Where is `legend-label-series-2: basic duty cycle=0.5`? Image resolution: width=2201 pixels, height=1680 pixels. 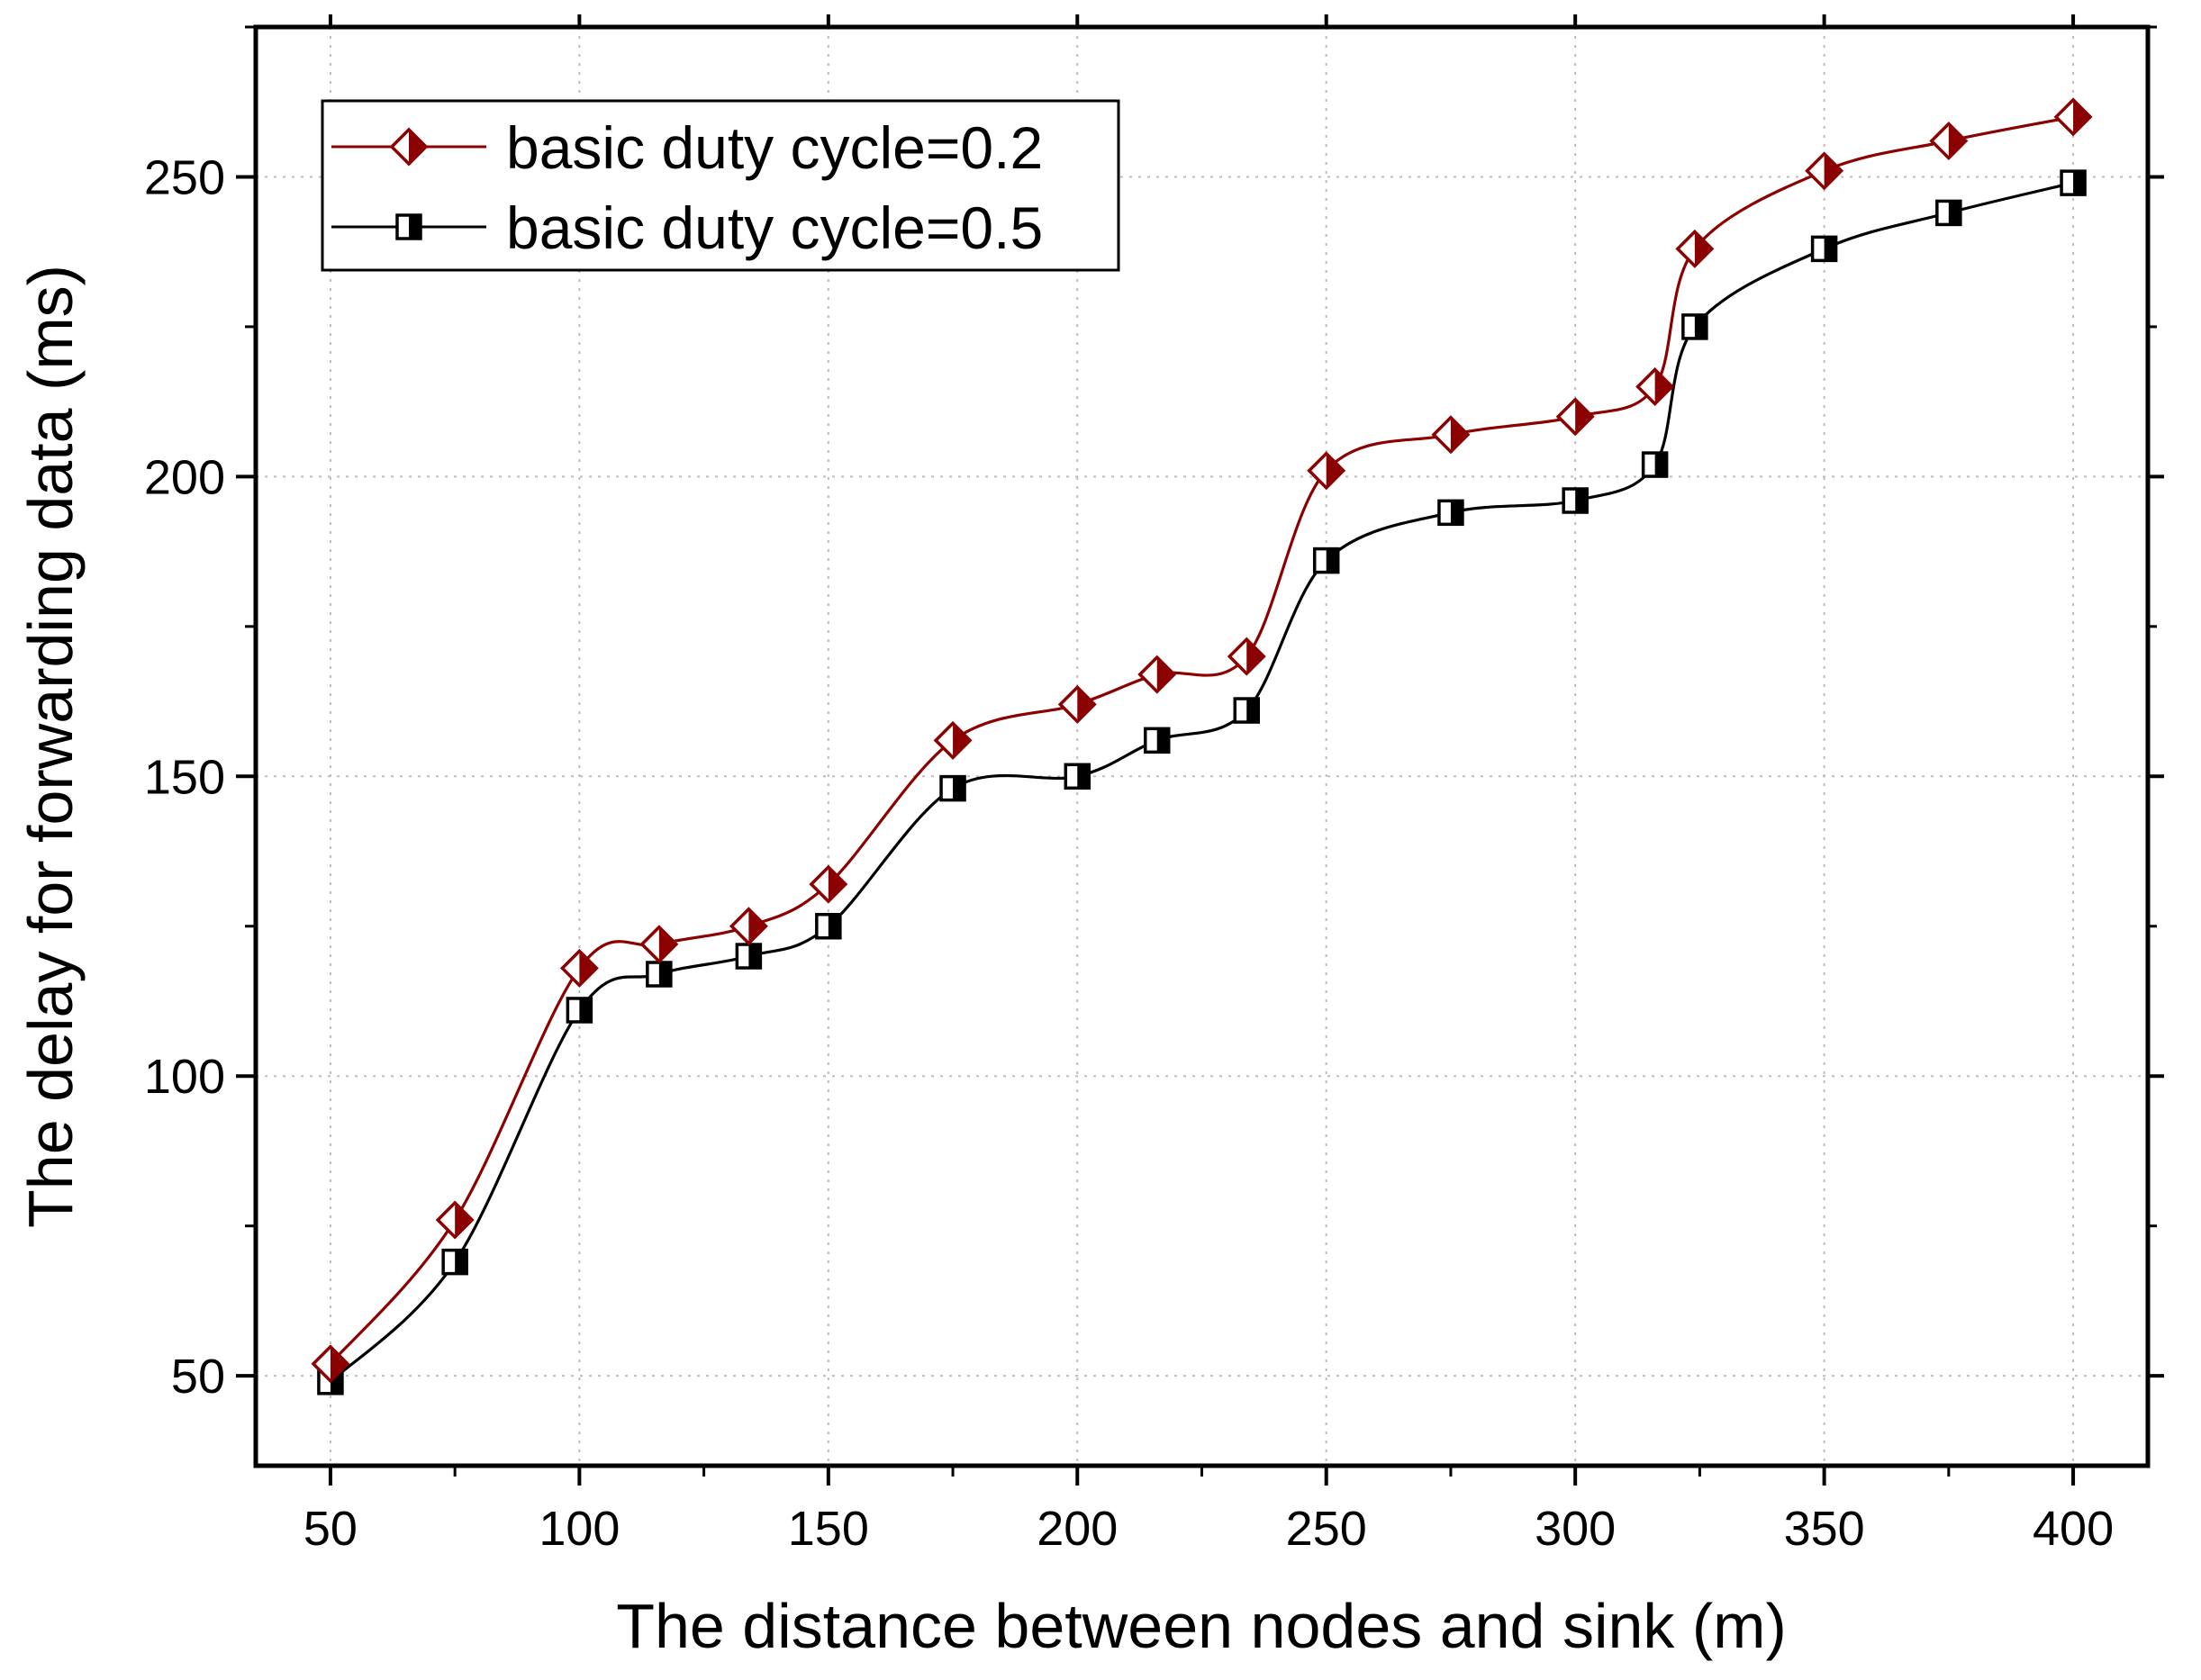
legend-label-series-2: basic duty cycle=0.5 is located at coordinates (774, 227).